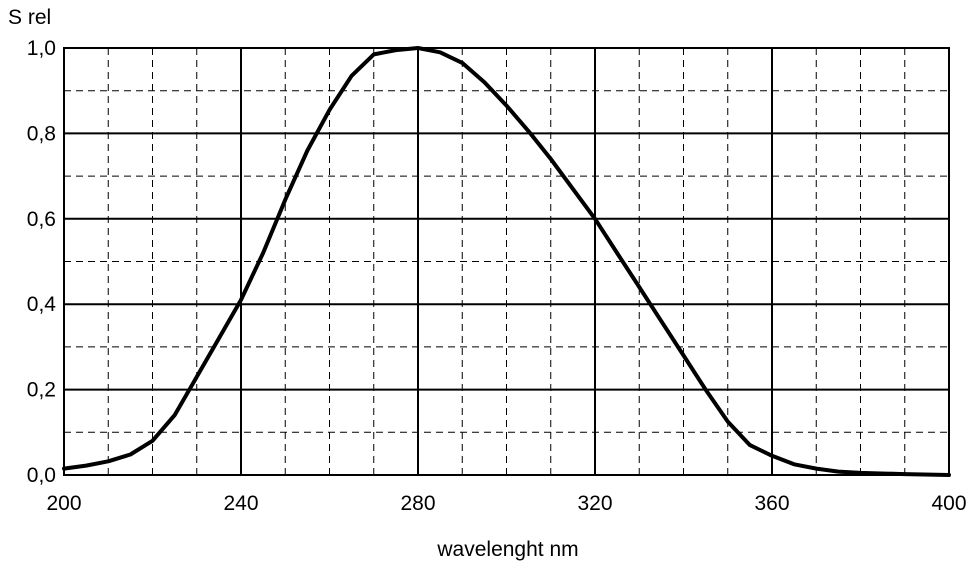 This screenshot has height=565, width=972. I want to click on y-tick-label: 1,0, so click(41, 48).